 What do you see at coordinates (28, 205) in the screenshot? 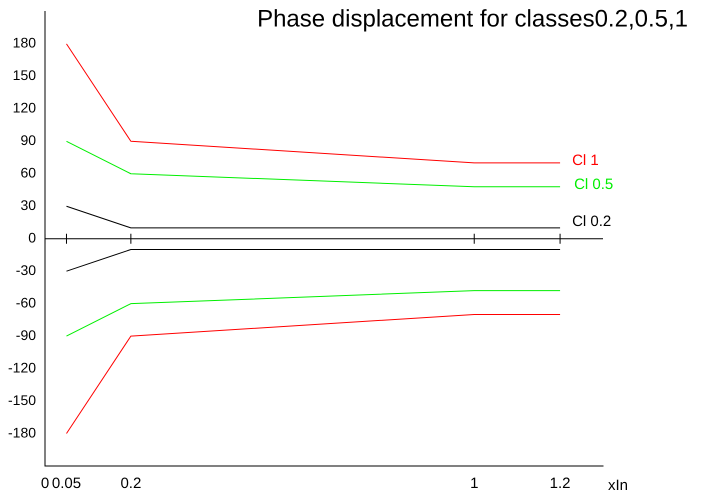
I see `y-tick-label: 30` at bounding box center [28, 205].